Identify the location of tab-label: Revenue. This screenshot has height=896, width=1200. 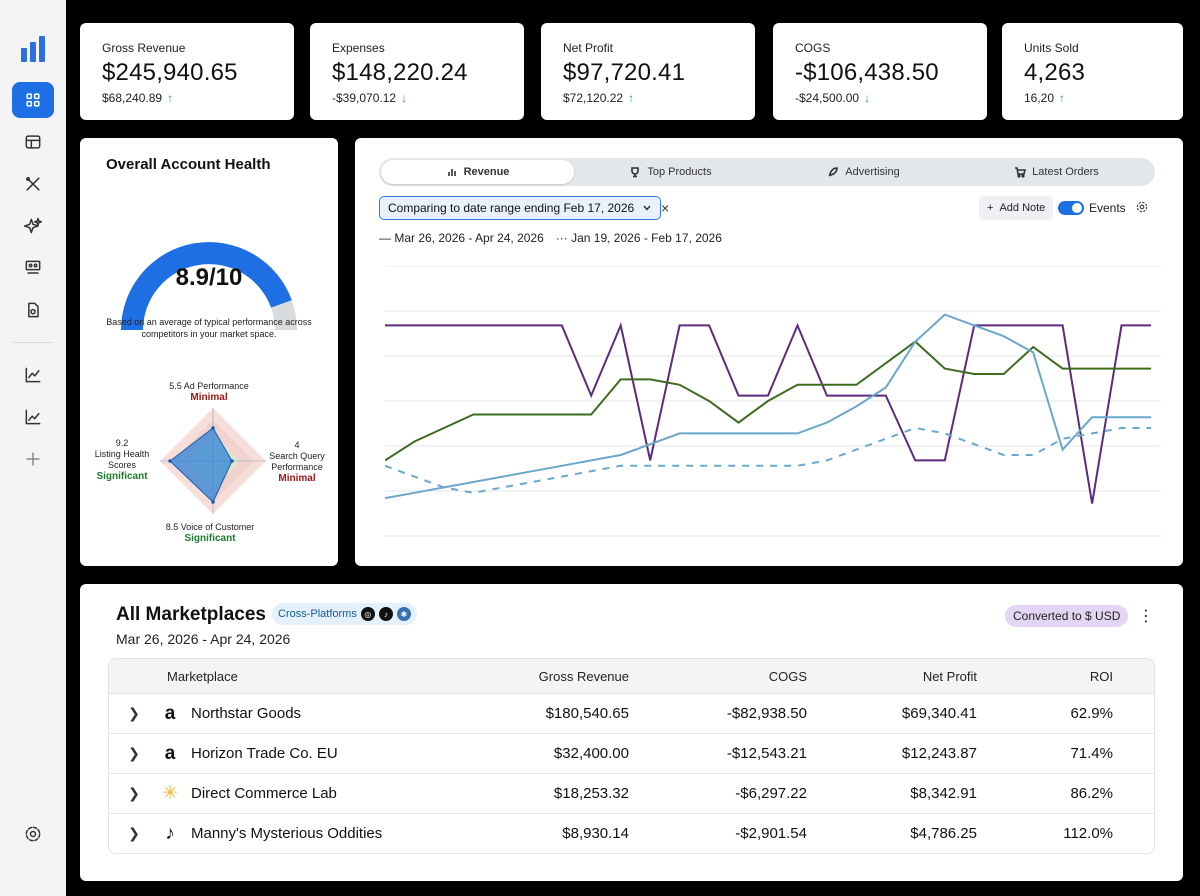
(486, 172).